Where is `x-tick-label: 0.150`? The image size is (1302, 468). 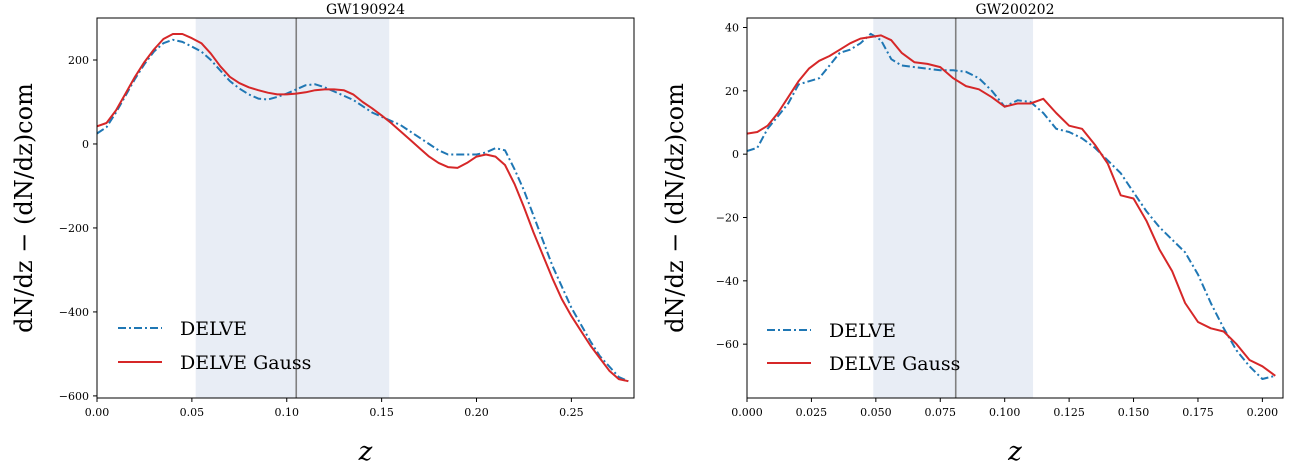 x-tick-label: 0.150 is located at coordinates (1134, 412).